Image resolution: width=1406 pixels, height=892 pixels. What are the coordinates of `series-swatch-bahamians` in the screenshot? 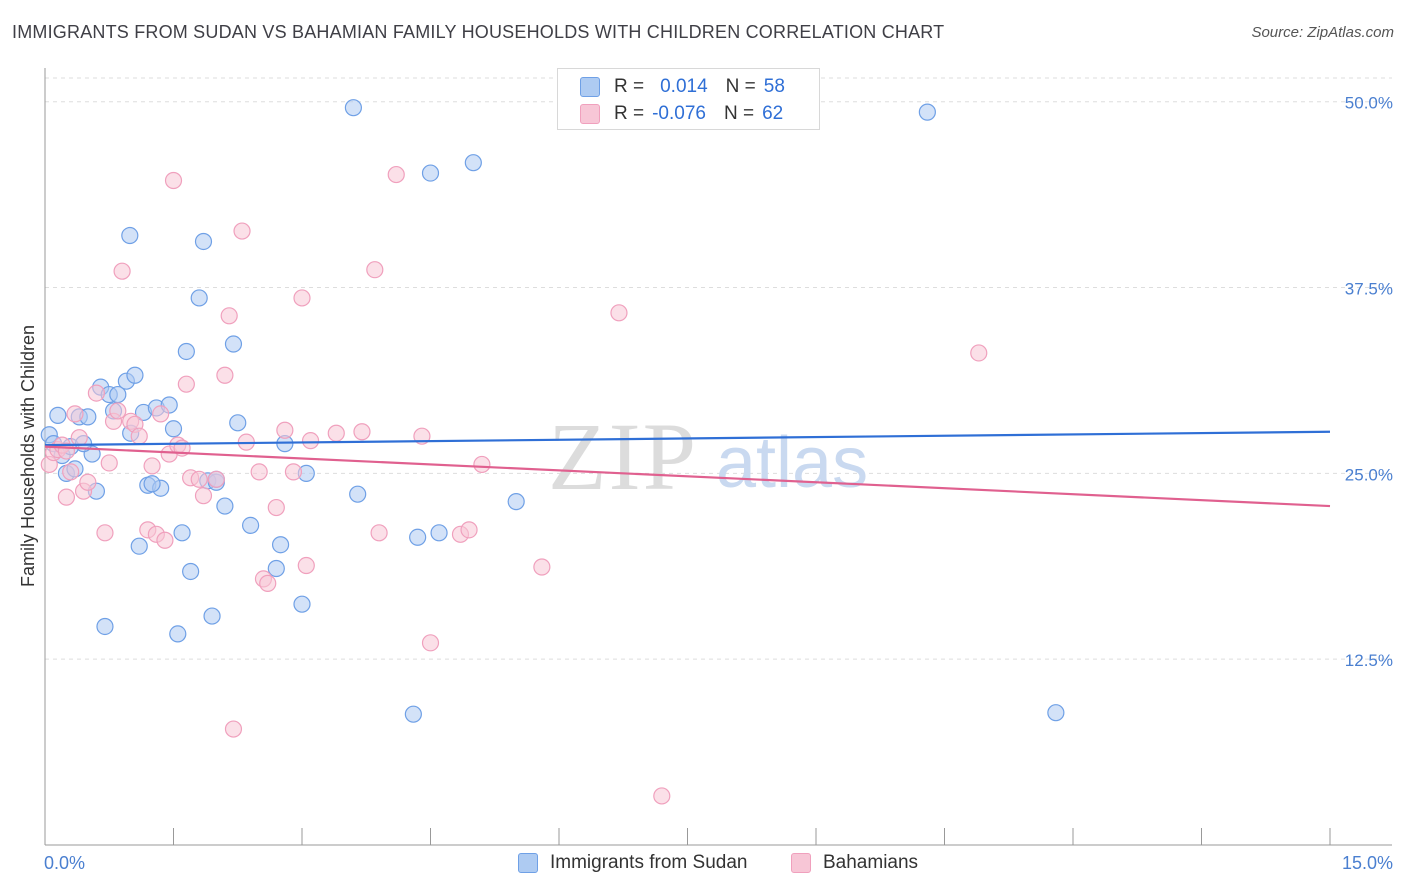 It's located at (801, 863).